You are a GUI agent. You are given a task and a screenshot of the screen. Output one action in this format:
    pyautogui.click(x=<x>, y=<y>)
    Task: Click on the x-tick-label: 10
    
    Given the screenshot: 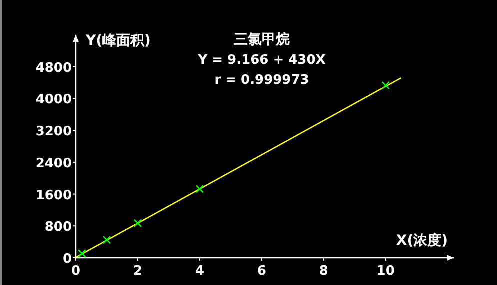 What is the action you would take?
    pyautogui.click(x=385, y=271)
    